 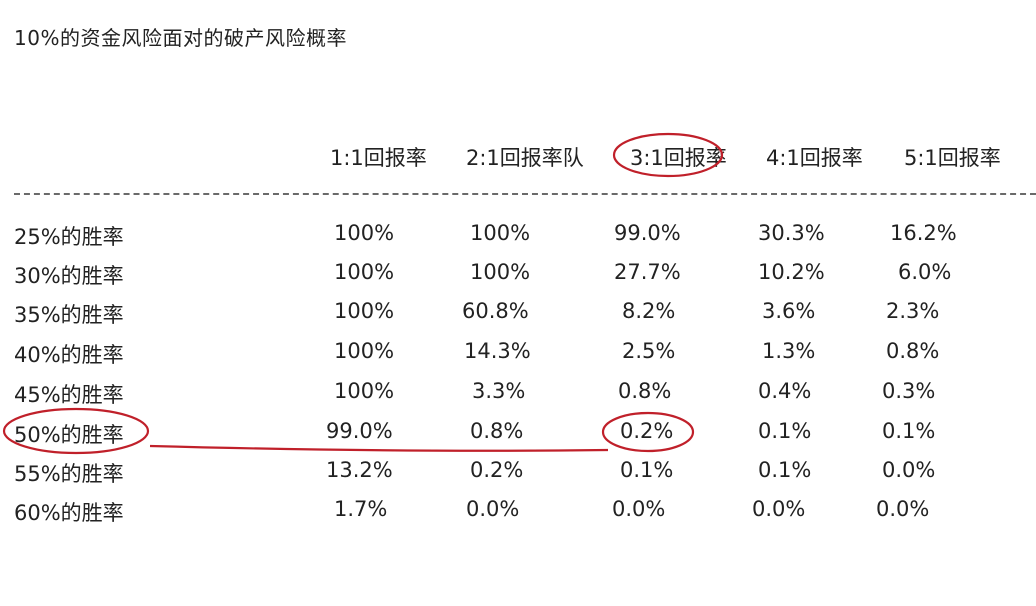 I want to click on row-label: 60%的胜率, so click(x=69, y=513).